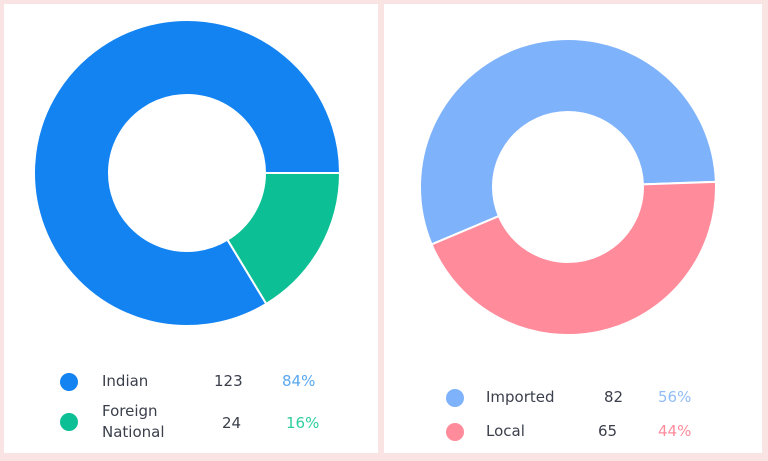 This screenshot has width=768, height=461. What do you see at coordinates (675, 397) in the screenshot?
I see `legend-percent-imported: 56%` at bounding box center [675, 397].